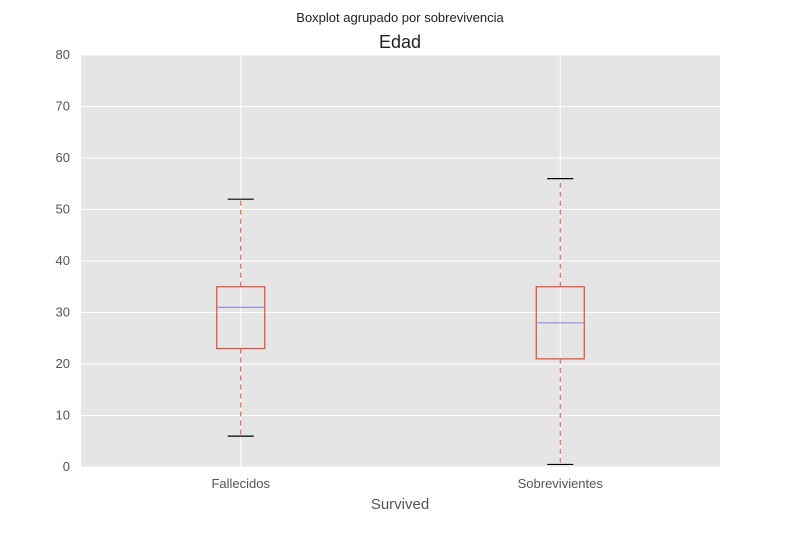 The width and height of the screenshot is (800, 550). I want to click on iqr-box, so click(241, 318).